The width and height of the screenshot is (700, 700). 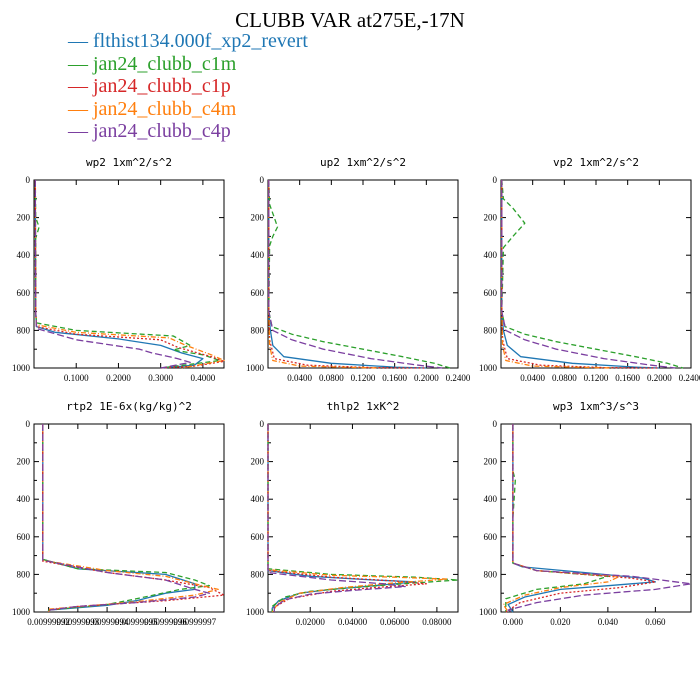 What do you see at coordinates (188, 41) in the screenshot?
I see `legend-entry: — flthist134.000f_xp2_revert` at bounding box center [188, 41].